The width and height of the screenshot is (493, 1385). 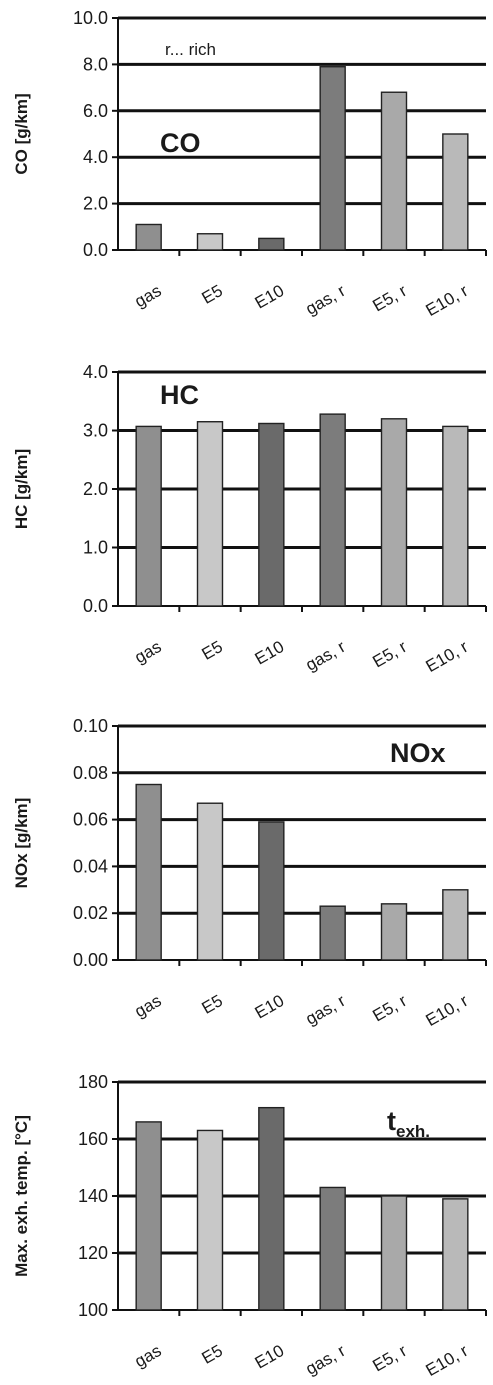 I want to click on y-tick-label: 8.0, so click(x=95, y=64).